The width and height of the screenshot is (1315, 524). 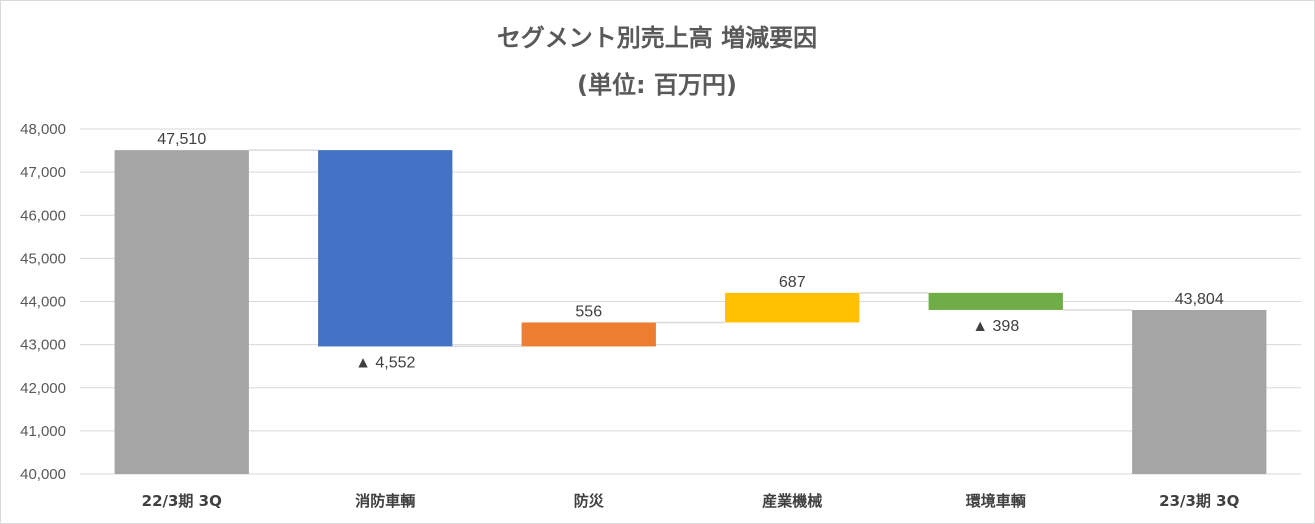 What do you see at coordinates (182, 501) in the screenshot?
I see `x-category-label: 22/3期 3Q` at bounding box center [182, 501].